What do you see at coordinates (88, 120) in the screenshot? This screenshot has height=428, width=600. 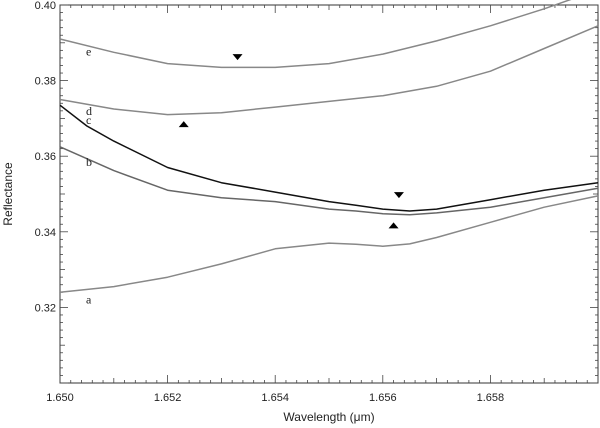 I see `series-label-c: c` at bounding box center [88, 120].